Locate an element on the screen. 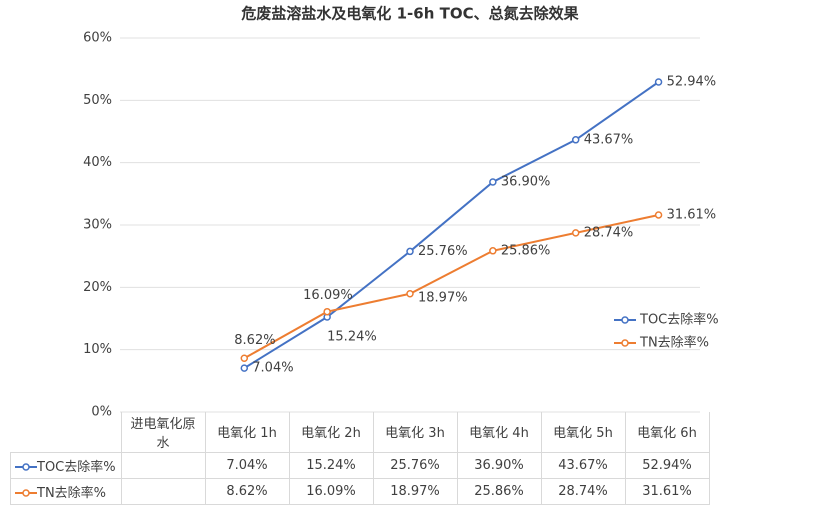  table-value: 36.90% is located at coordinates (499, 465).